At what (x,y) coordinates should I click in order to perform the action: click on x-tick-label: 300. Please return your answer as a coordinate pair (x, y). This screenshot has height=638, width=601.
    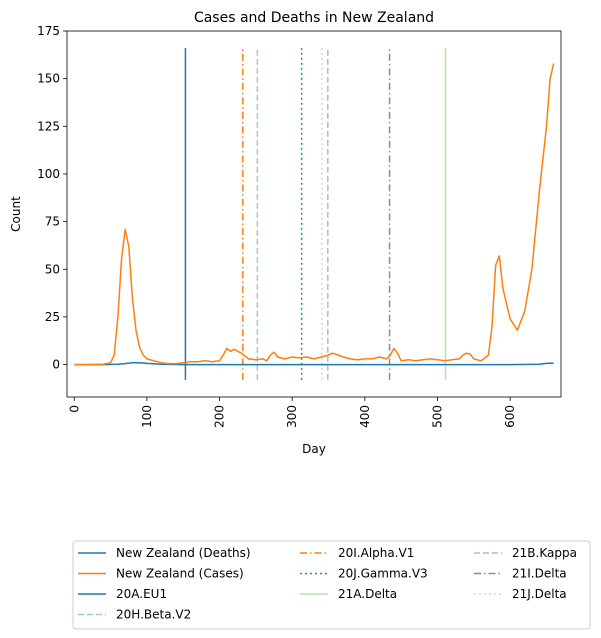
    Looking at the image, I should click on (292, 416).